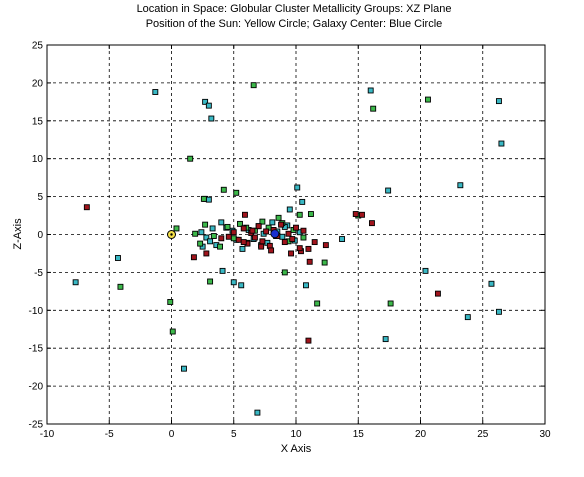 This screenshot has height=477, width=584. Describe the element at coordinates (296, 449) in the screenshot. I see `x-axis-label: X Axis` at that location.